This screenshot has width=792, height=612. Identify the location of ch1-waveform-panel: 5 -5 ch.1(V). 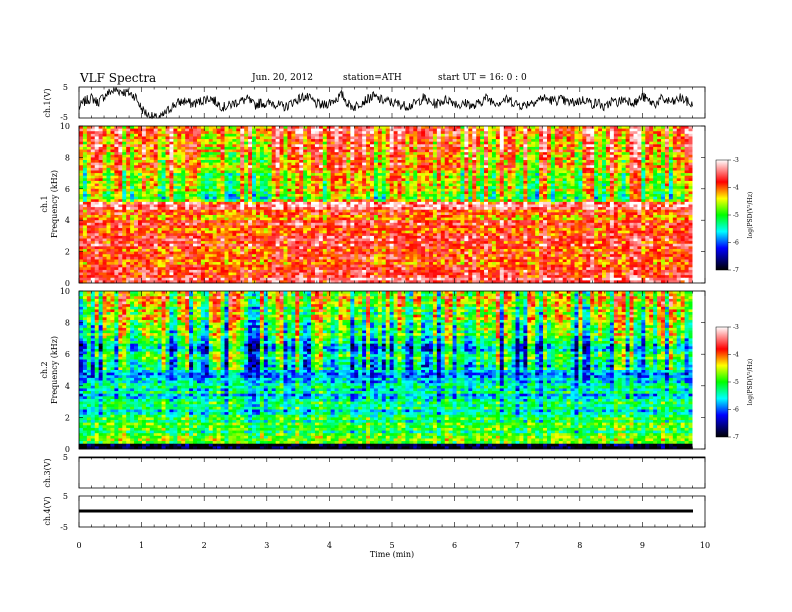
(374, 102).